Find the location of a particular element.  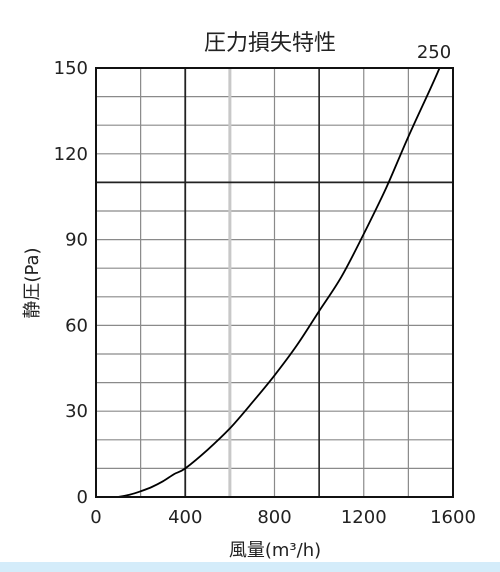

x-tick-label-1: 400 is located at coordinates (185, 517).